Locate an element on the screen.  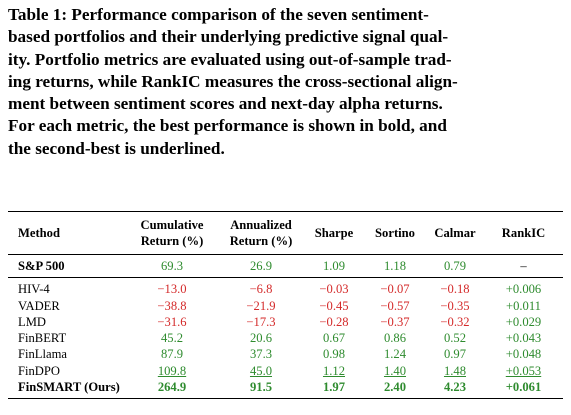
metric-cell: 0.79 is located at coordinates (455, 266).